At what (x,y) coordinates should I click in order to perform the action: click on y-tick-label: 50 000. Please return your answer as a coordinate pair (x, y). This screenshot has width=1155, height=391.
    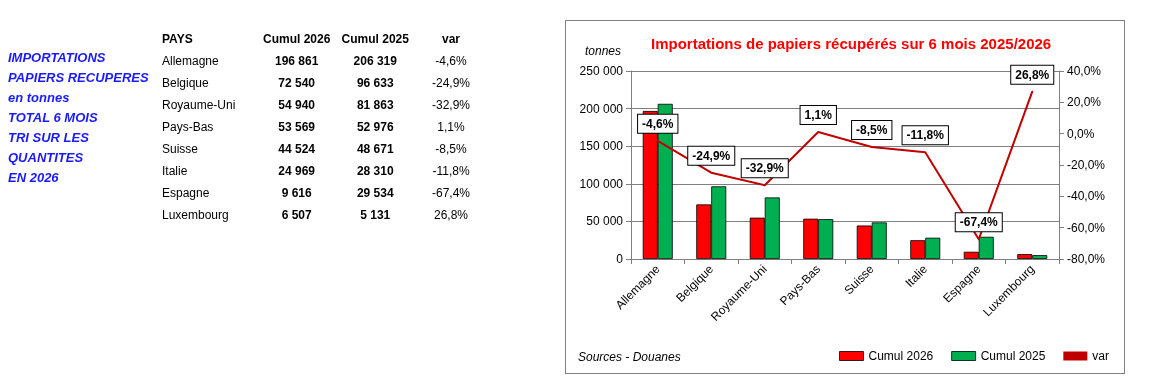
    Looking at the image, I should click on (605, 221).